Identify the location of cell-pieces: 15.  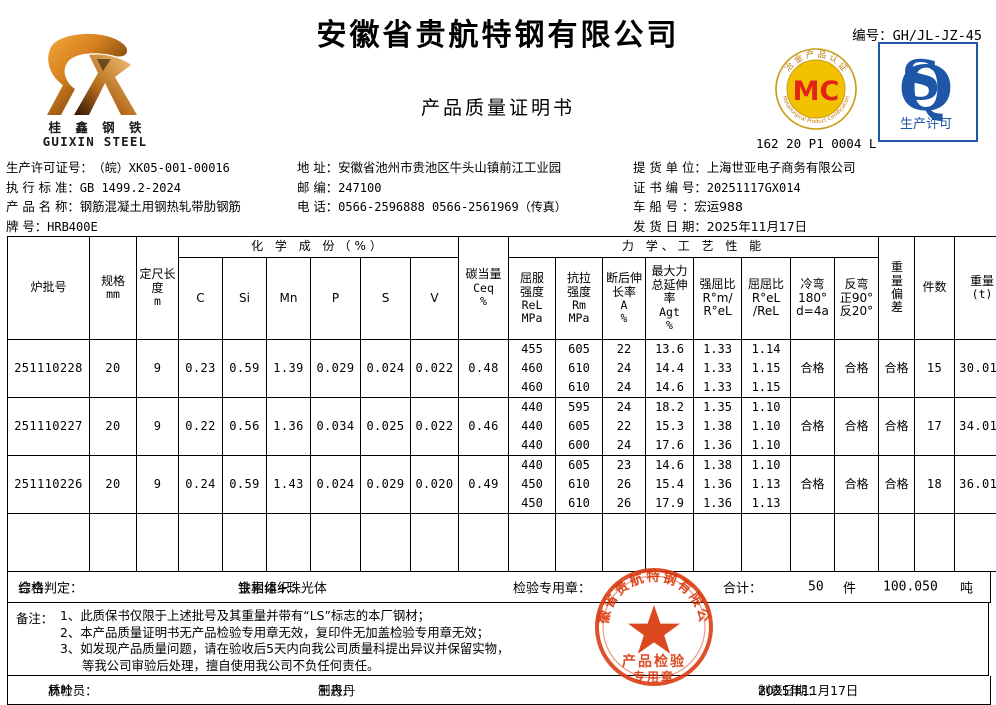
(935, 369).